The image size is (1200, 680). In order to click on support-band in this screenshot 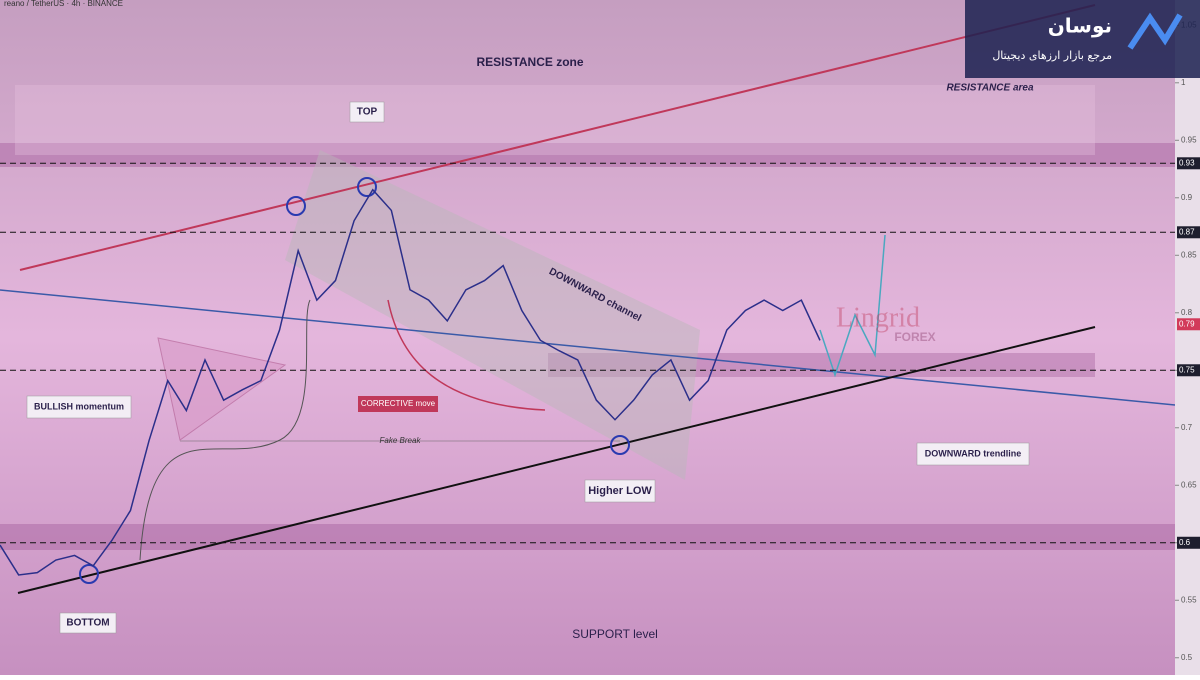, I will do `click(587, 537)`.